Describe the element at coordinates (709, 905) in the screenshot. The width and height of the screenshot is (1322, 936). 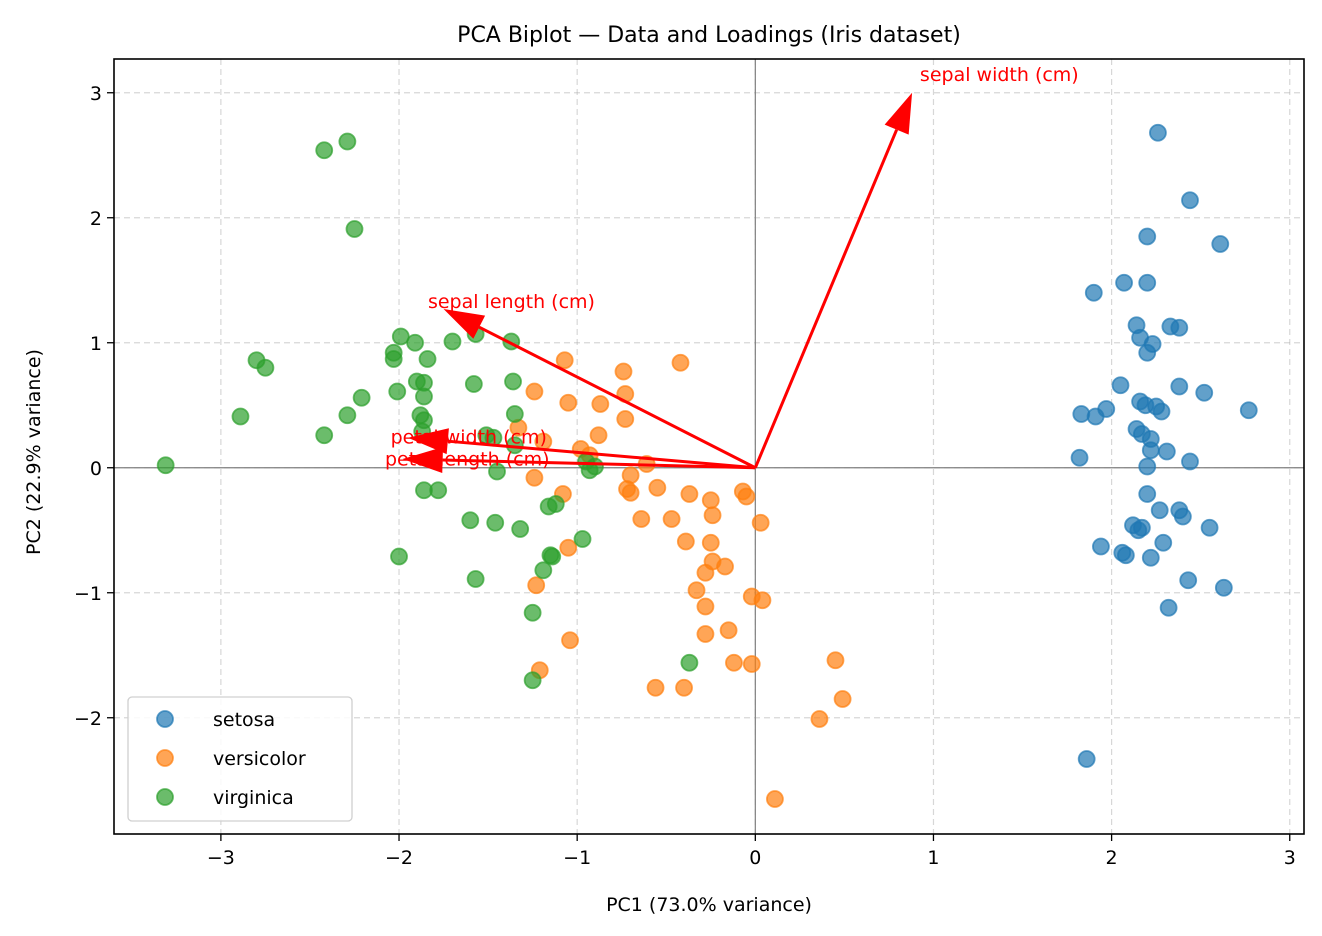
I see `x-axis-label: PC1 (73.0% variance)` at that location.